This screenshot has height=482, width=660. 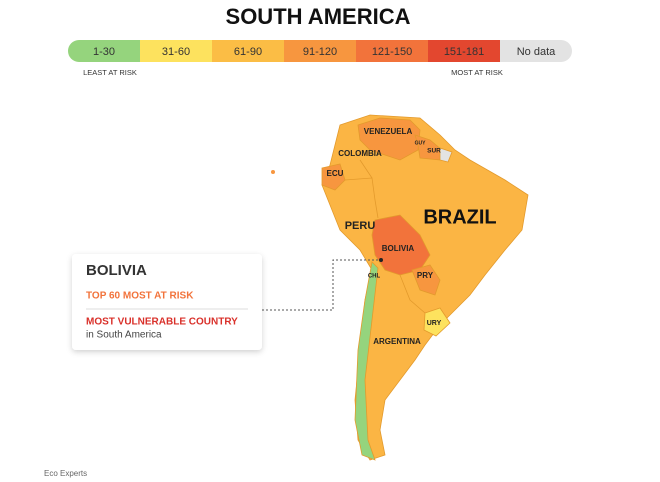 What do you see at coordinates (374, 277) in the screenshot?
I see `country-label: CHL` at bounding box center [374, 277].